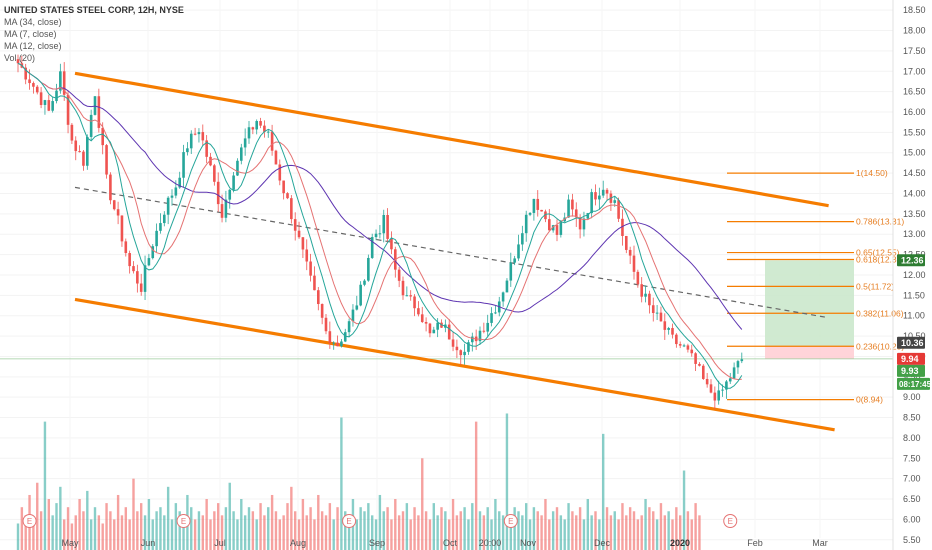 This screenshot has height=550, width=932. What do you see at coordinates (528, 543) in the screenshot?
I see `time-axis-label: Nov` at bounding box center [528, 543].